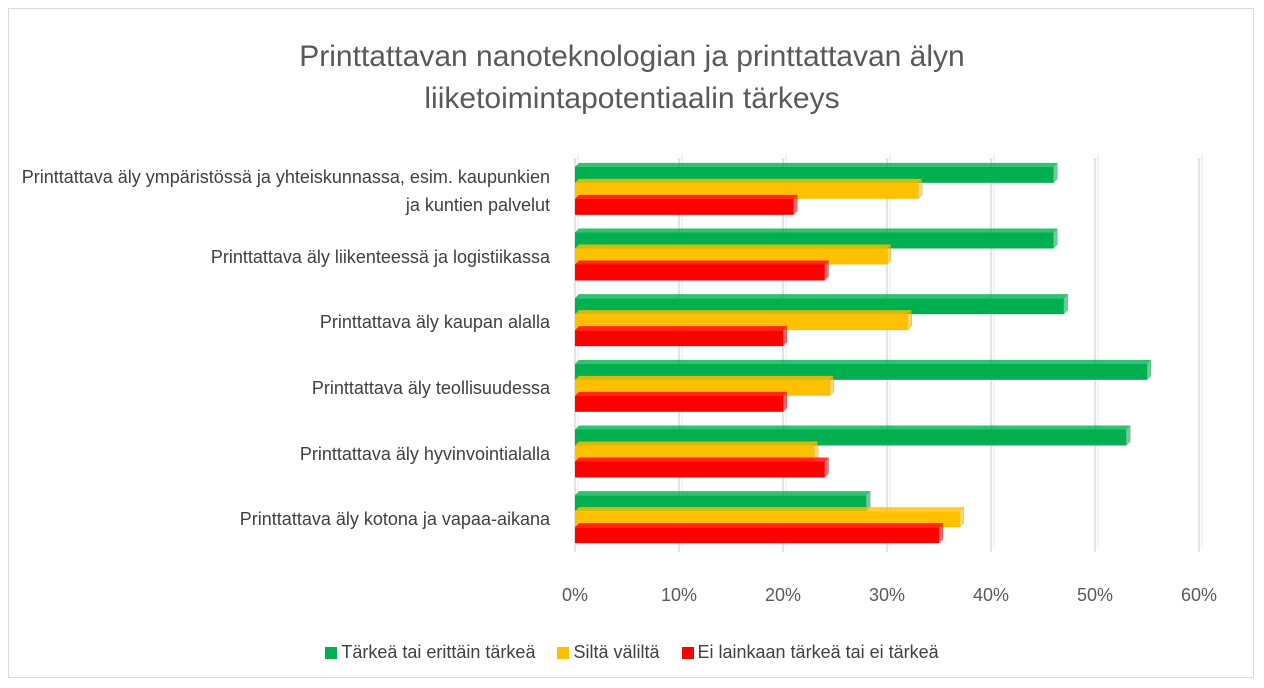 The height and width of the screenshot is (688, 1264). What do you see at coordinates (616, 652) in the screenshot?
I see `legend-label: Siltä väliltä` at bounding box center [616, 652].